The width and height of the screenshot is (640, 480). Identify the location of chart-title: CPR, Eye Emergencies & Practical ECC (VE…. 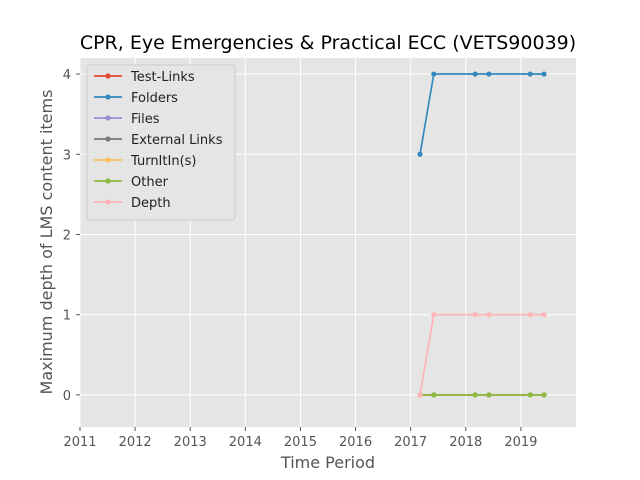
(328, 43).